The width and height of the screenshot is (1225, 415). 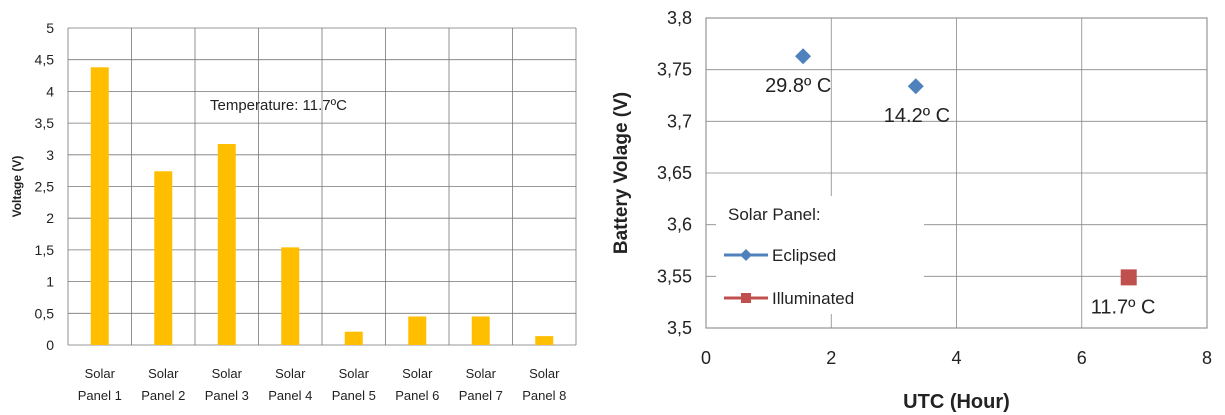 What do you see at coordinates (163, 384) in the screenshot?
I see `bar-xtick-label: Solar Panel 2` at bounding box center [163, 384].